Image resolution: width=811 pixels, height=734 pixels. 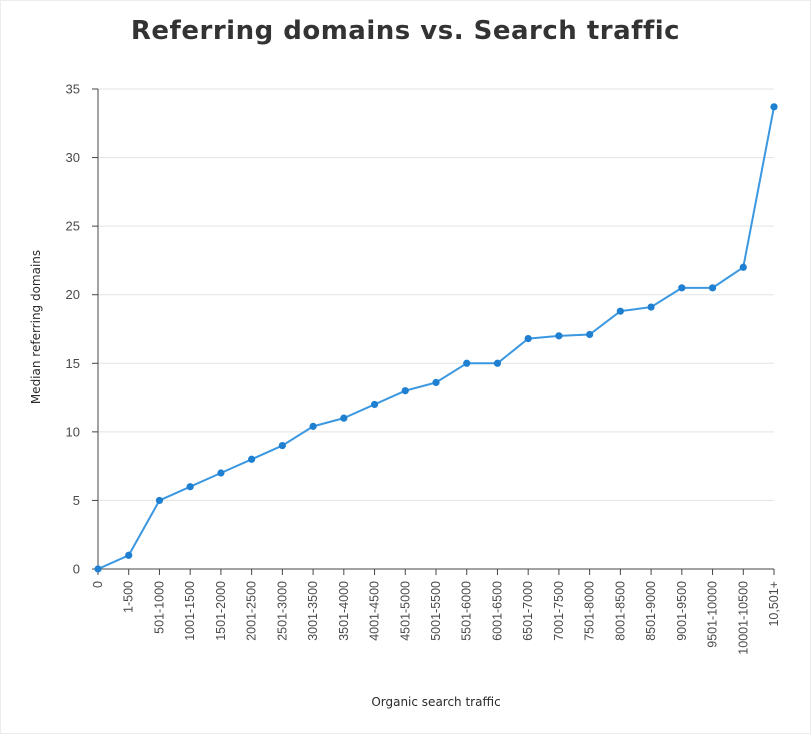 I want to click on y-tick-label: 5, so click(x=76, y=500).